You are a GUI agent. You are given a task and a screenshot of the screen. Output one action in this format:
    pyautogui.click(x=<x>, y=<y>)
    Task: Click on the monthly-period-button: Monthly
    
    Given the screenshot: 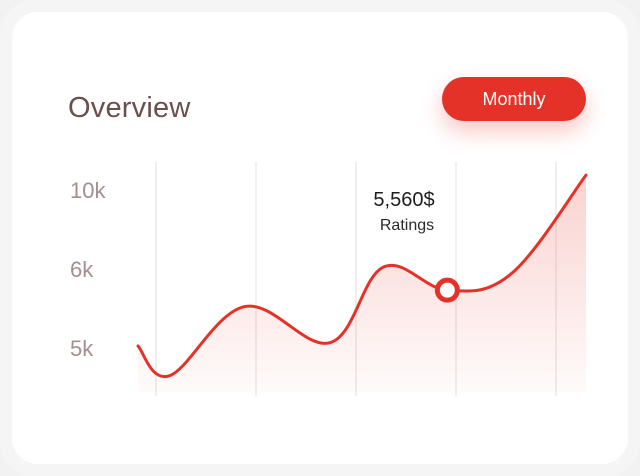 What is the action you would take?
    pyautogui.click(x=514, y=99)
    